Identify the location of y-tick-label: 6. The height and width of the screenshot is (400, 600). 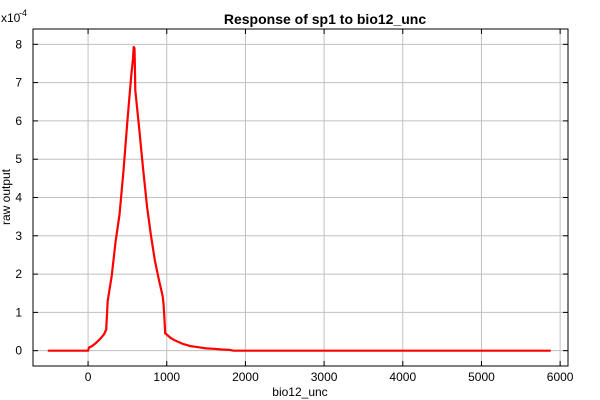
(18, 121).